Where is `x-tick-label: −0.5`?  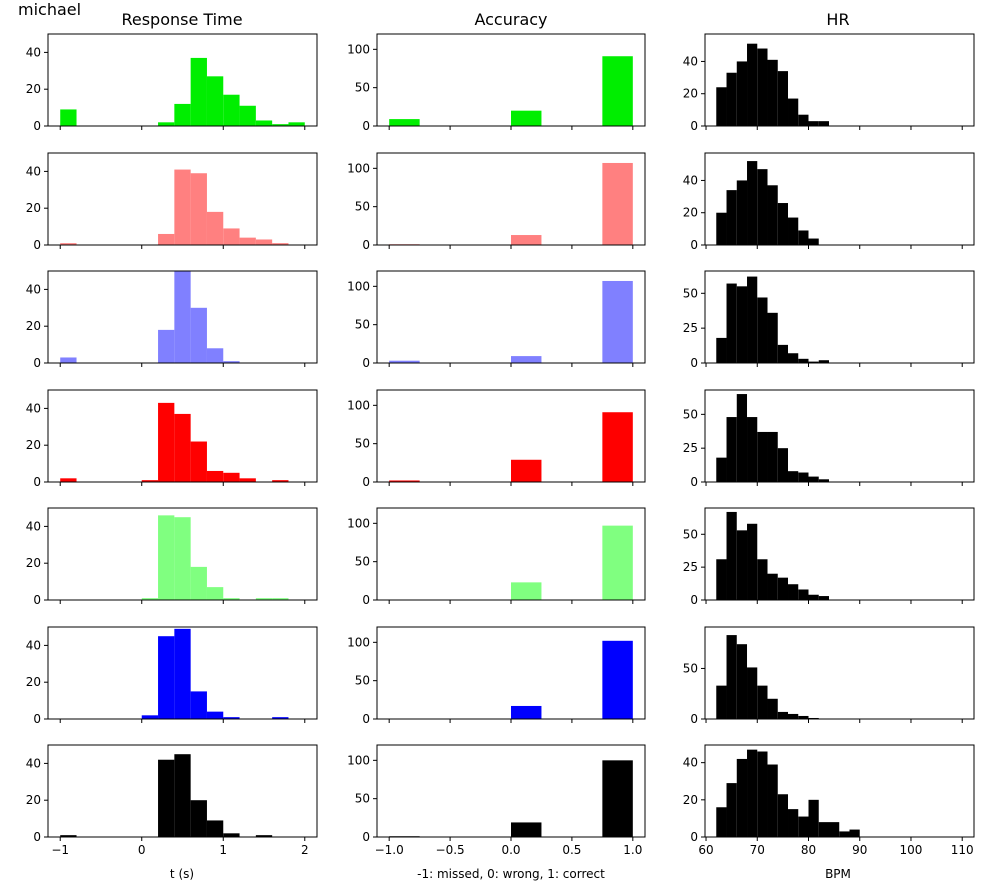 x-tick-label: −0.5 is located at coordinates (450, 850).